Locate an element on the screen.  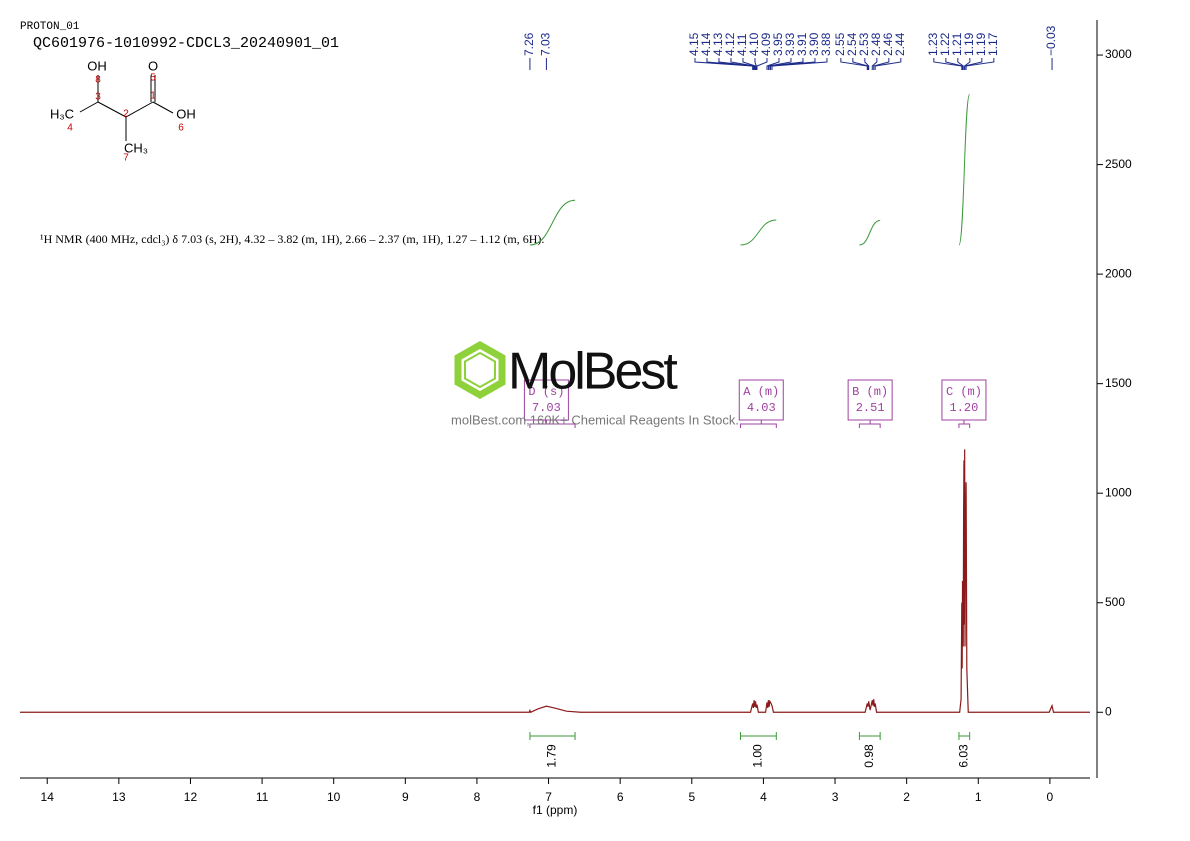
y-tick-label: 1500 is located at coordinates (1118, 383).